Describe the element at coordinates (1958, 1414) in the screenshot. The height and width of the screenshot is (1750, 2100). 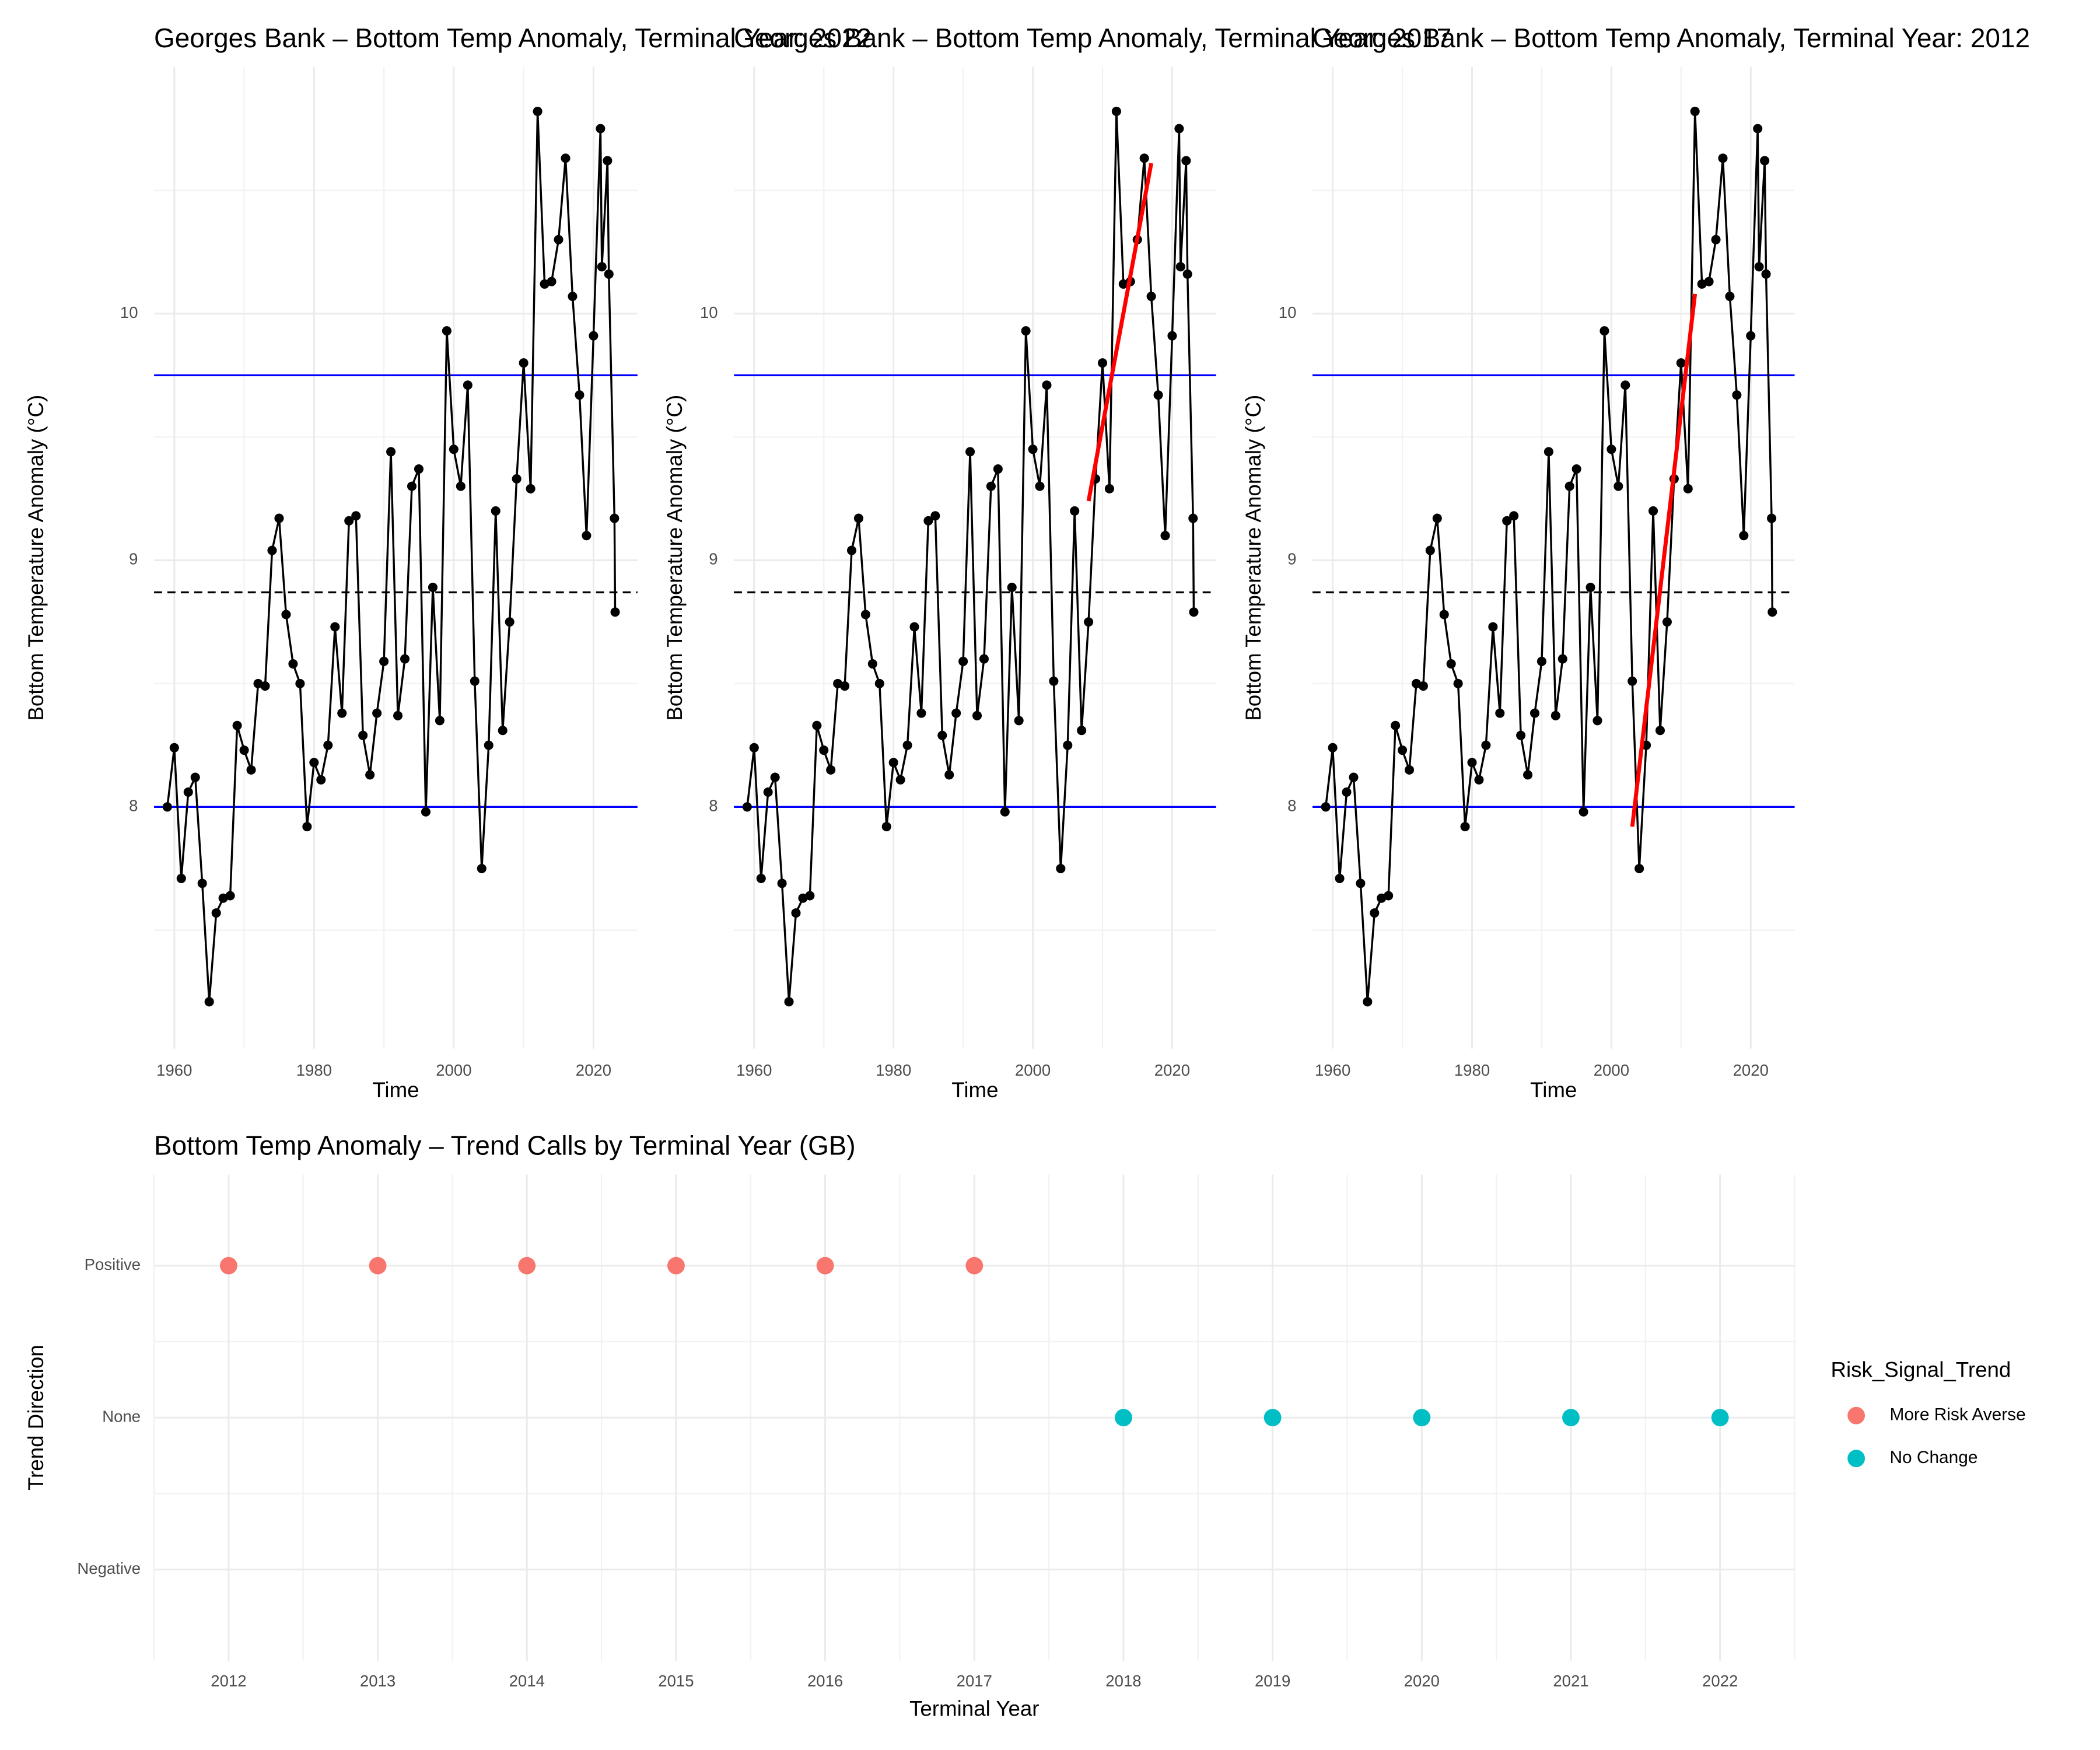
I see `legend-label: More Risk Averse` at that location.